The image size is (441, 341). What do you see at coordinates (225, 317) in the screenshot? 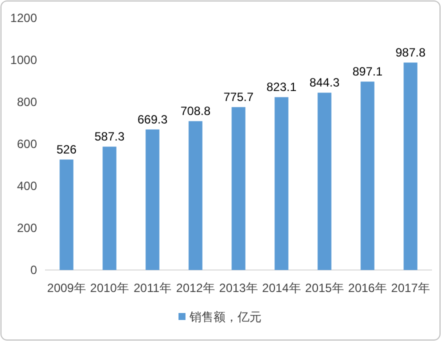
I see `legend-label: 销售额，亿元` at bounding box center [225, 317].